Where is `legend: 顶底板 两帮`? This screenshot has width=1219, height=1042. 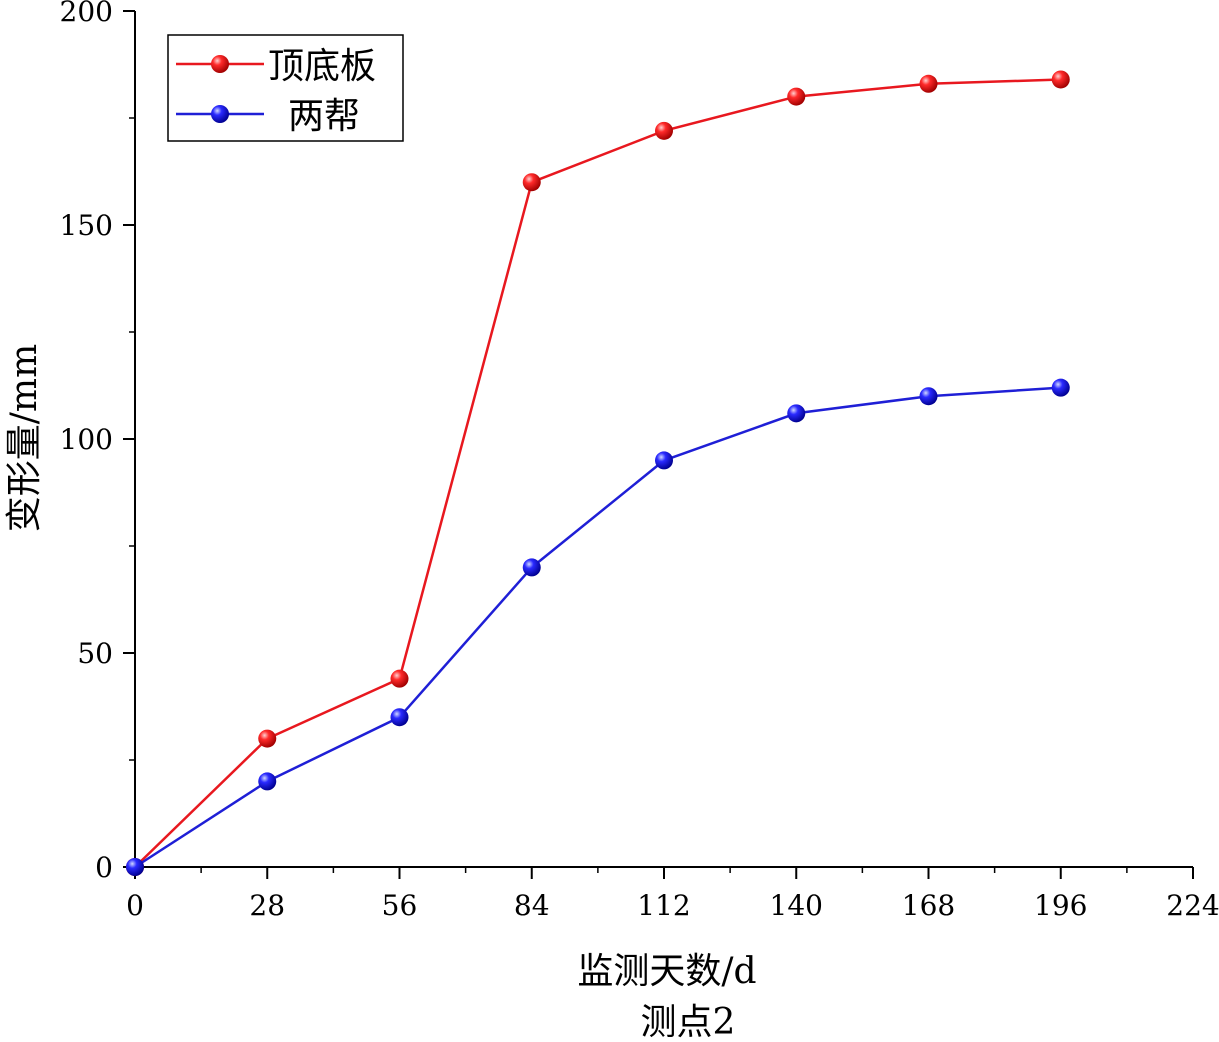
legend: 顶底板 两帮 is located at coordinates (285, 88).